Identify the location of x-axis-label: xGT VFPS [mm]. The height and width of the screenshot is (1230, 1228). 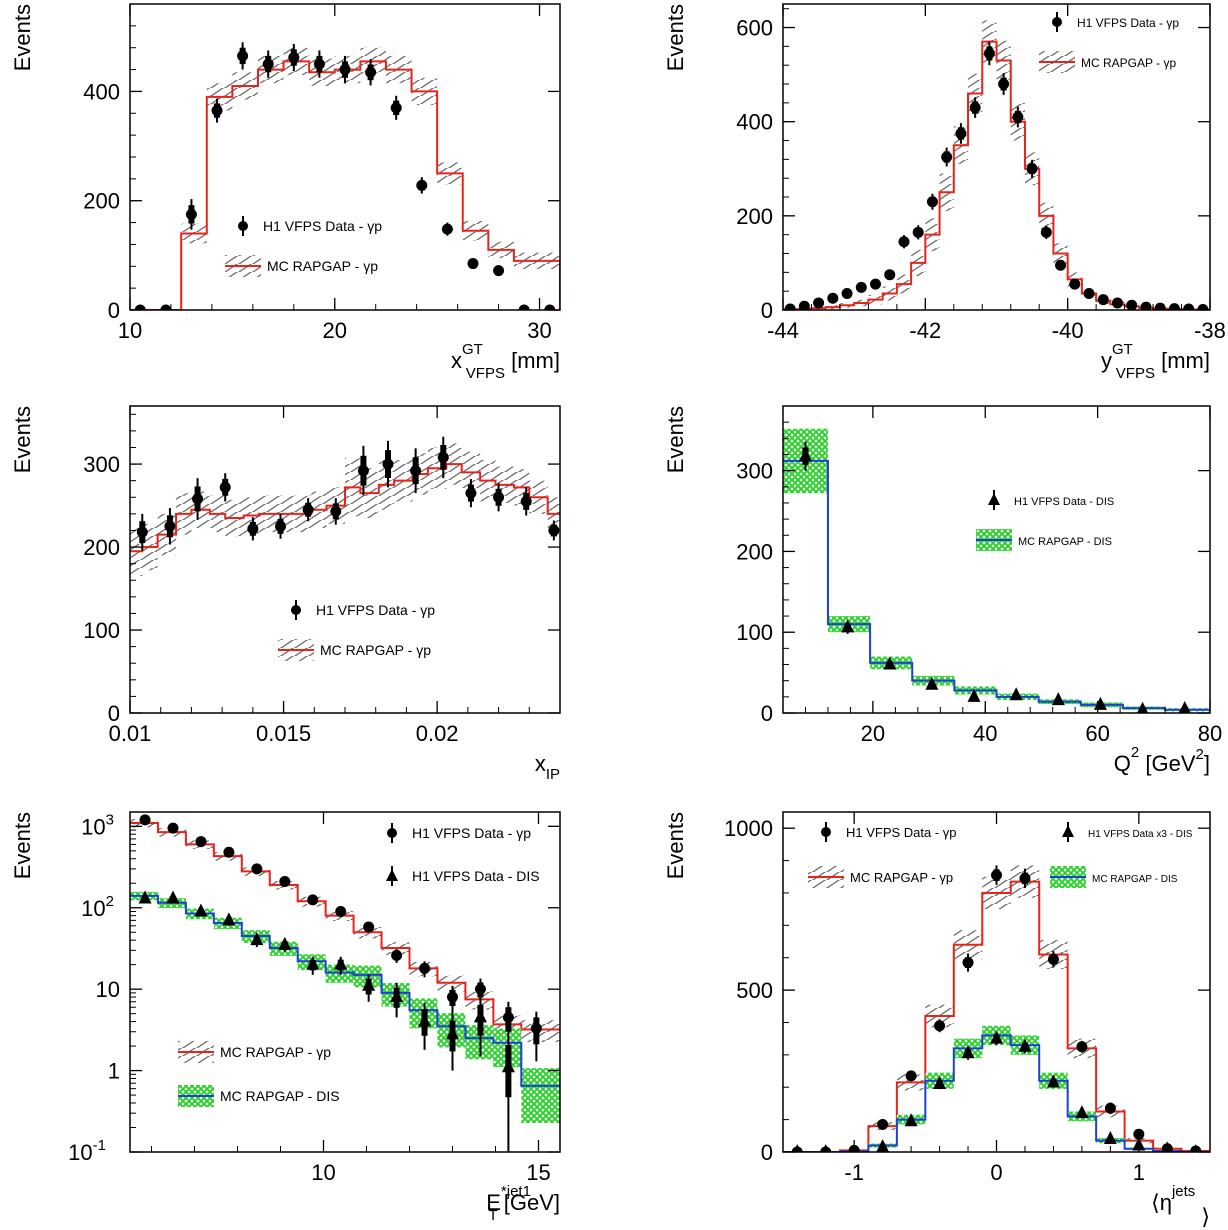
(505, 361).